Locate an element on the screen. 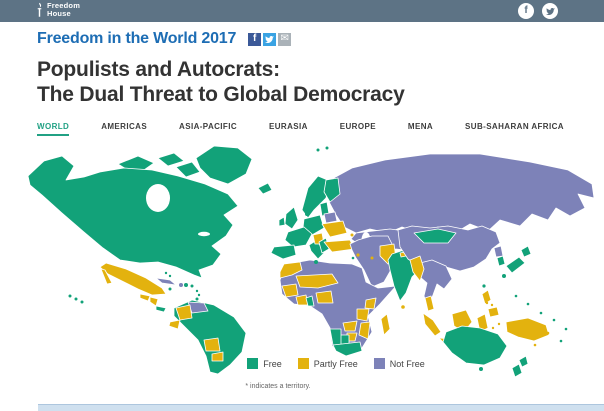 This screenshot has height=411, width=604. region-sumatra is located at coordinates (432, 324).